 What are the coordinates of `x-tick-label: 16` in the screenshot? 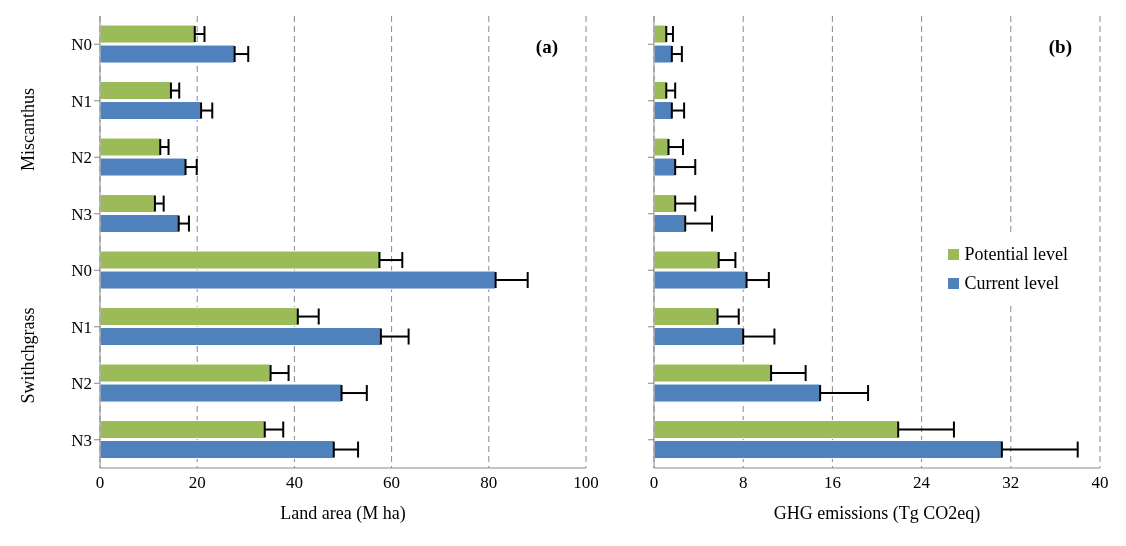 It's located at (832, 483).